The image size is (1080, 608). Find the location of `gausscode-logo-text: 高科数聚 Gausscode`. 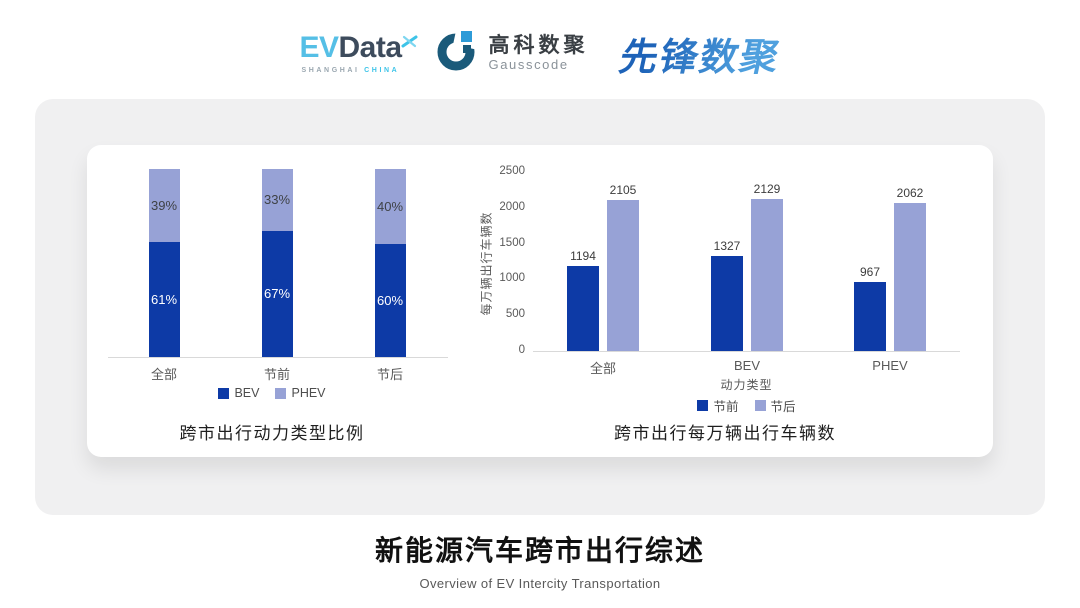

gausscode-logo-text: 高科数聚 Gausscode is located at coordinates (539, 53).